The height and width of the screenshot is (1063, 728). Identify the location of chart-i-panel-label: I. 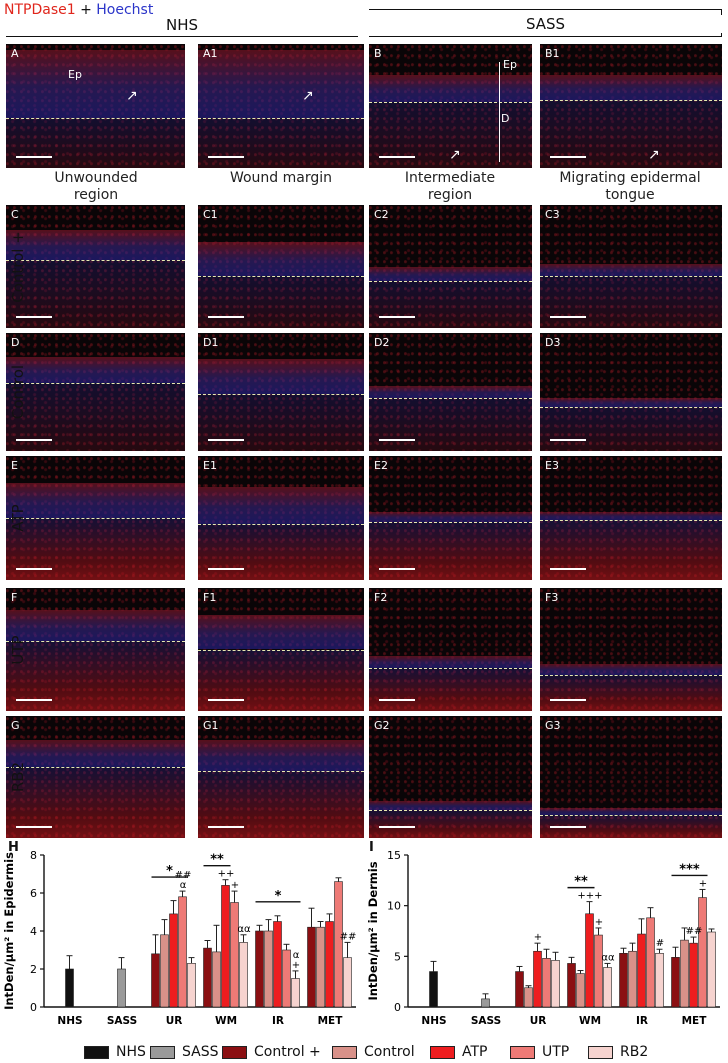
(371, 847).